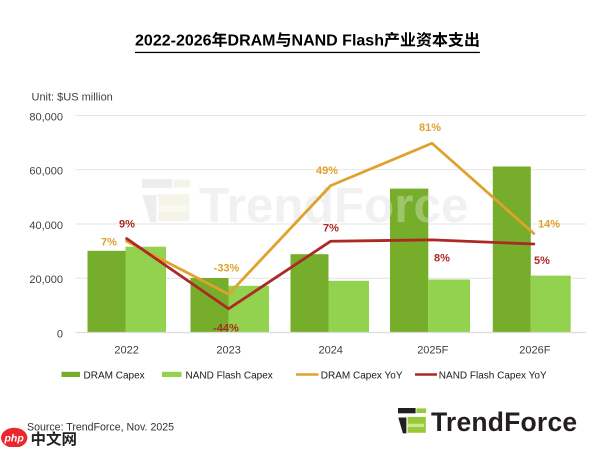 The image size is (600, 452). Describe the element at coordinates (229, 376) in the screenshot. I see `svg-text: NAND Flash Capex` at that location.